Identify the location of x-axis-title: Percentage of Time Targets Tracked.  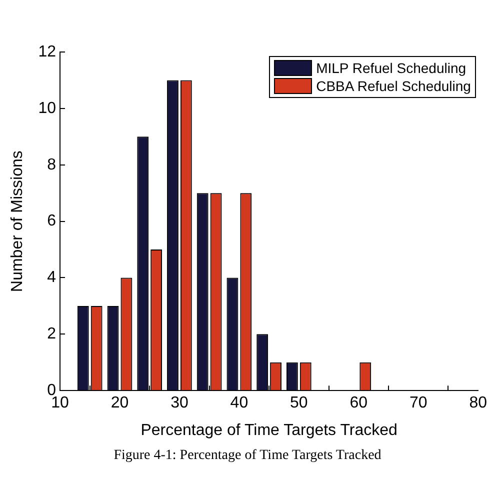
(269, 430).